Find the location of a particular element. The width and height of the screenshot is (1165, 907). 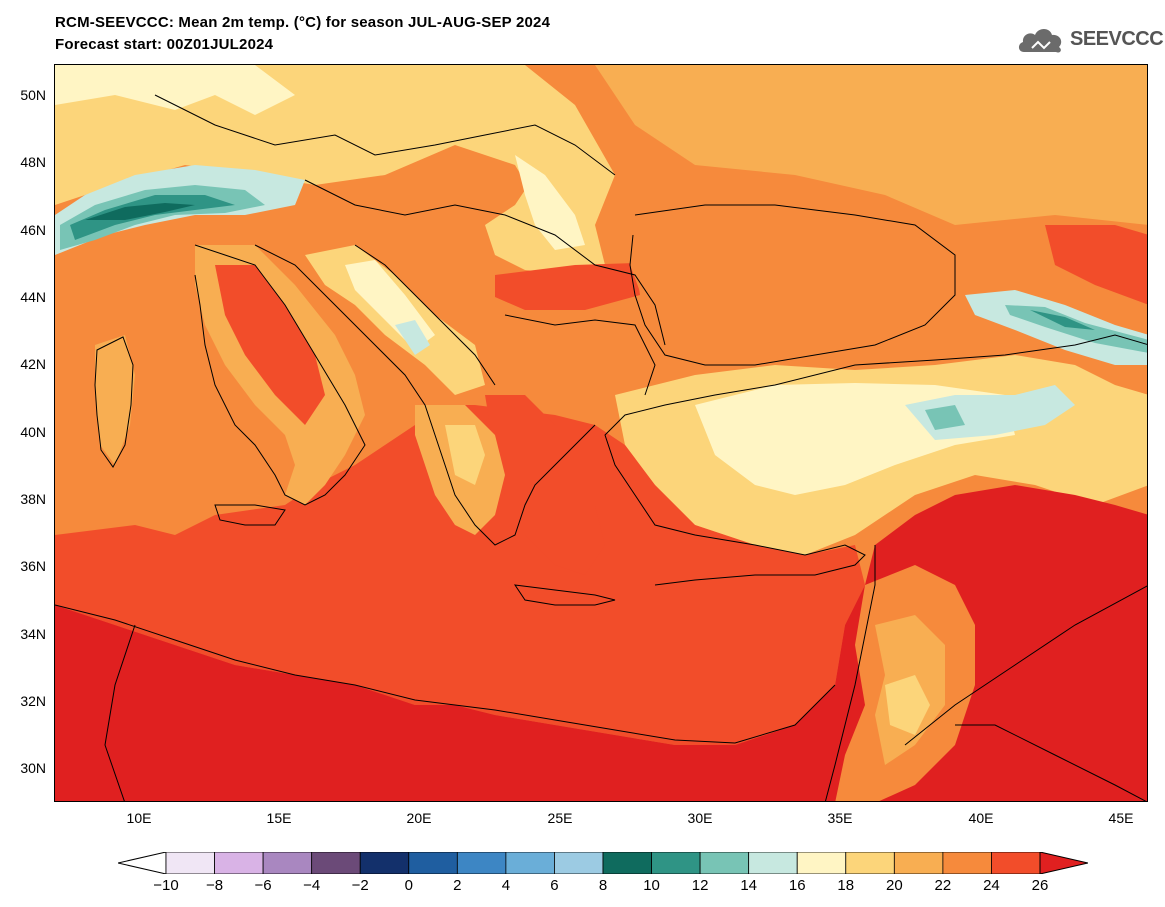

lon-tick-label: 40E is located at coordinates (981, 818).